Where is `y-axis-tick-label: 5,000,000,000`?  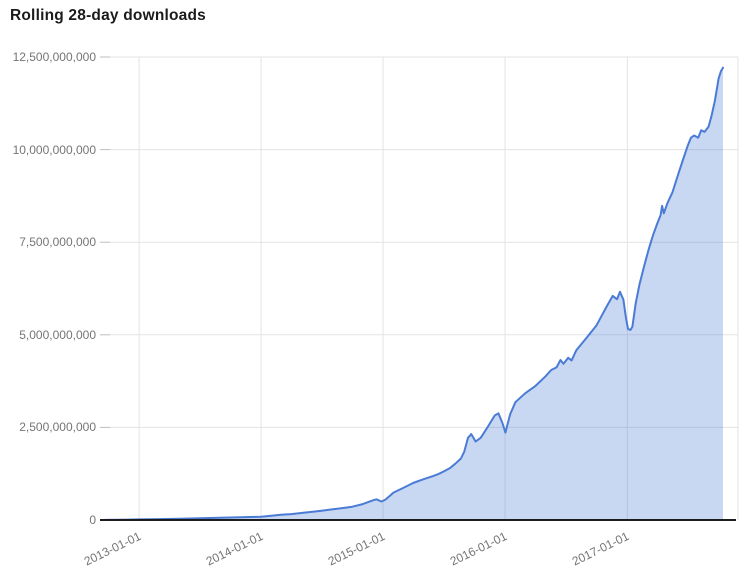
y-axis-tick-label: 5,000,000,000 is located at coordinates (57, 334).